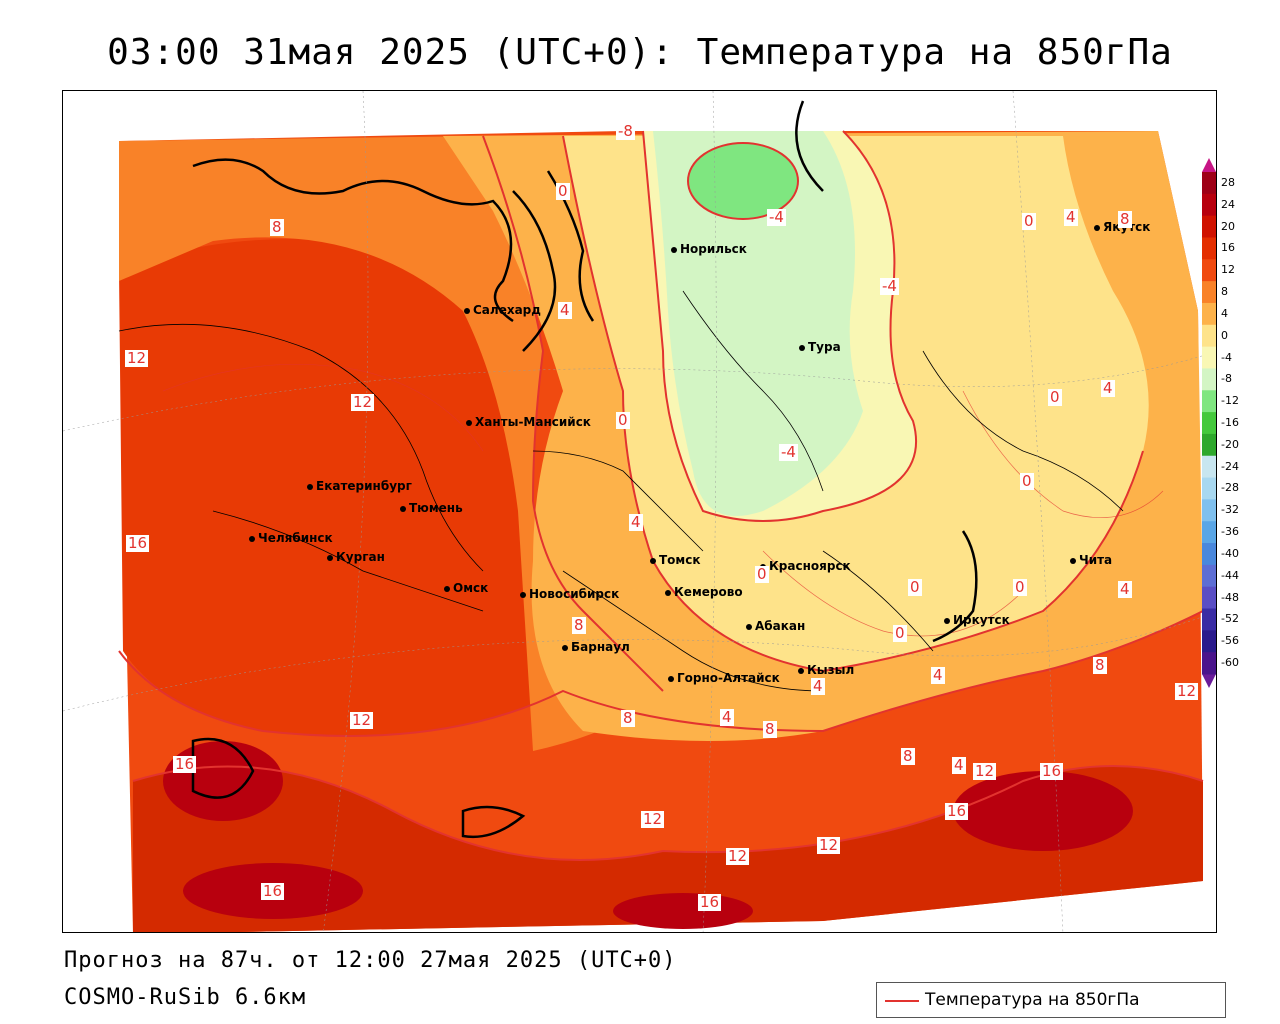 The width and height of the screenshot is (1280, 1024). I want to click on cold-core, so click(743, 181).